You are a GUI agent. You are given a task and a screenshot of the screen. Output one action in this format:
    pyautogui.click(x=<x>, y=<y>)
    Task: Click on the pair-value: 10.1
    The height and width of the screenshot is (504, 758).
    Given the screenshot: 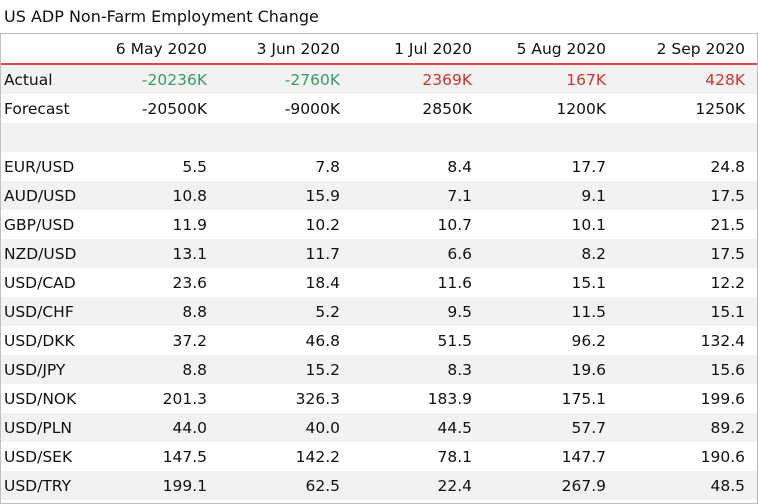 What is the action you would take?
    pyautogui.click(x=588, y=224)
    